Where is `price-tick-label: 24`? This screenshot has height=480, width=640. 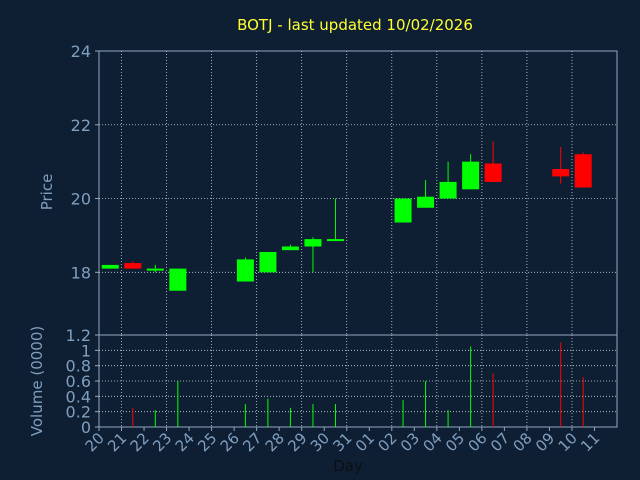
price-tick-label: 24 is located at coordinates (81, 51).